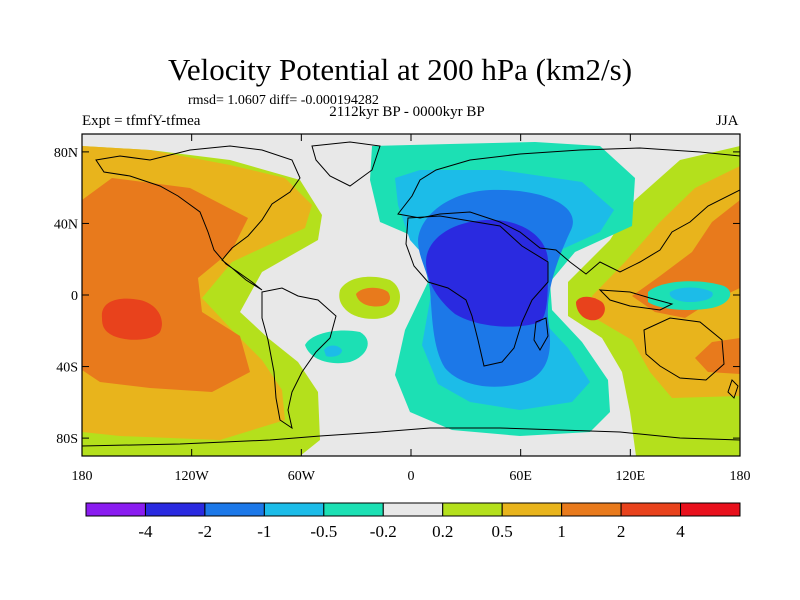  Describe the element at coordinates (74, 296) in the screenshot. I see `y-tick-label: 0` at that location.